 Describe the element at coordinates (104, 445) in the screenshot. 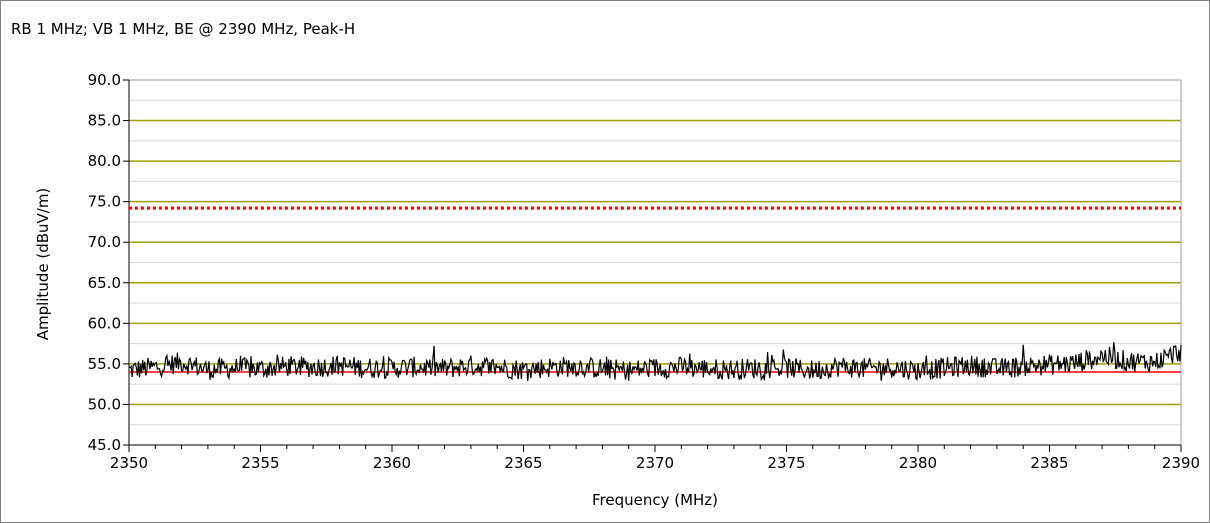

I see `y-tick-label: 45.0` at that location.